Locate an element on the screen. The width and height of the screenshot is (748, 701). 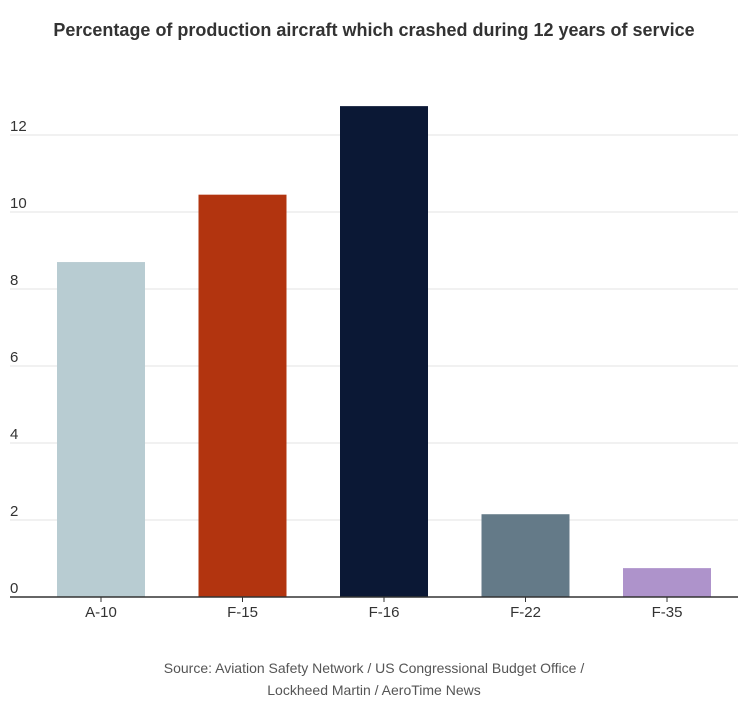
y-axis-ticks: 0 2 4 6 8 10 12 is located at coordinates (18, 357).